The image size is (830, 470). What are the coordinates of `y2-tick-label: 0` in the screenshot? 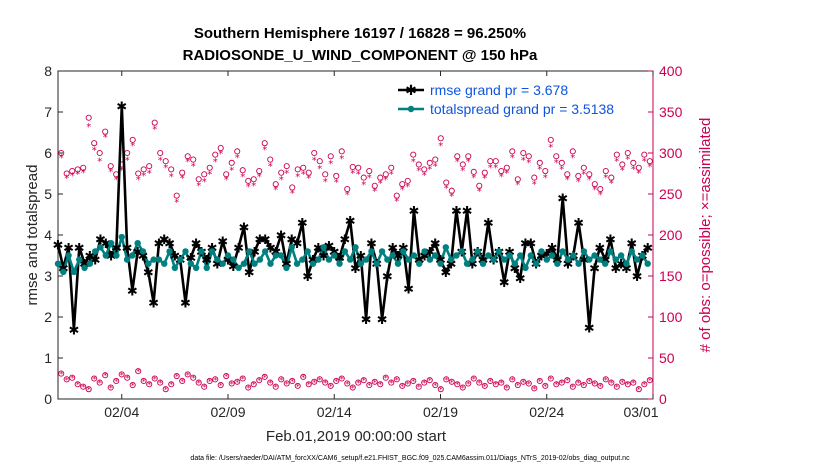 It's located at (663, 399).